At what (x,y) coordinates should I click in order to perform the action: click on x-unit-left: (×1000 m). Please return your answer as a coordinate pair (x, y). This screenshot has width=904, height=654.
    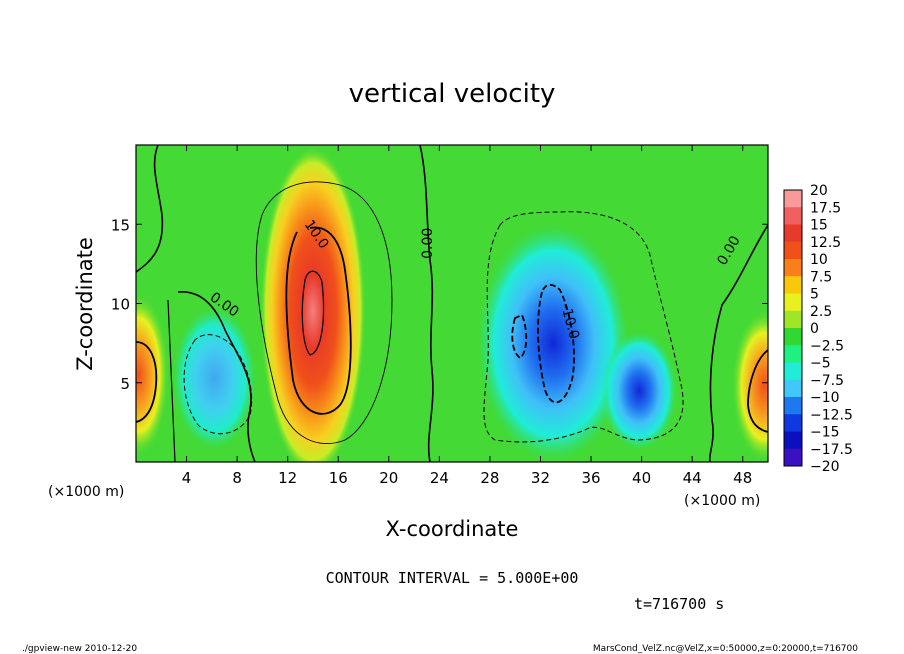
    Looking at the image, I should click on (86, 492).